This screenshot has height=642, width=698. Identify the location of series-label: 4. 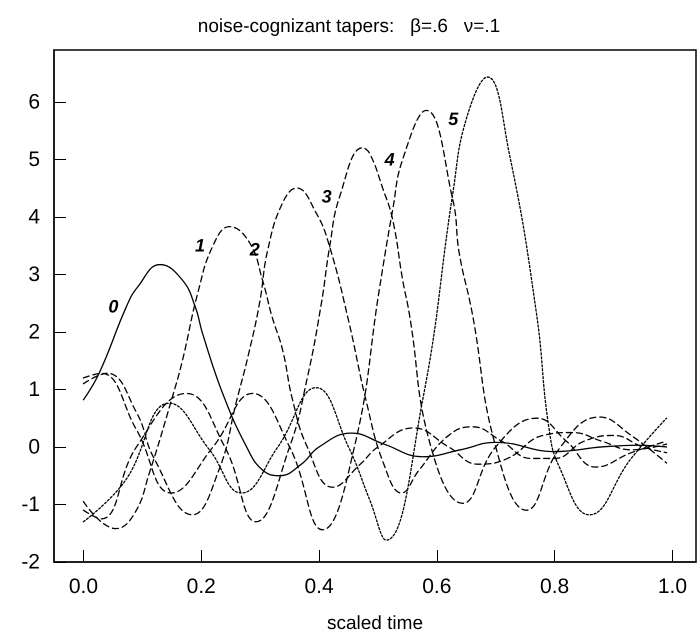
(389, 159).